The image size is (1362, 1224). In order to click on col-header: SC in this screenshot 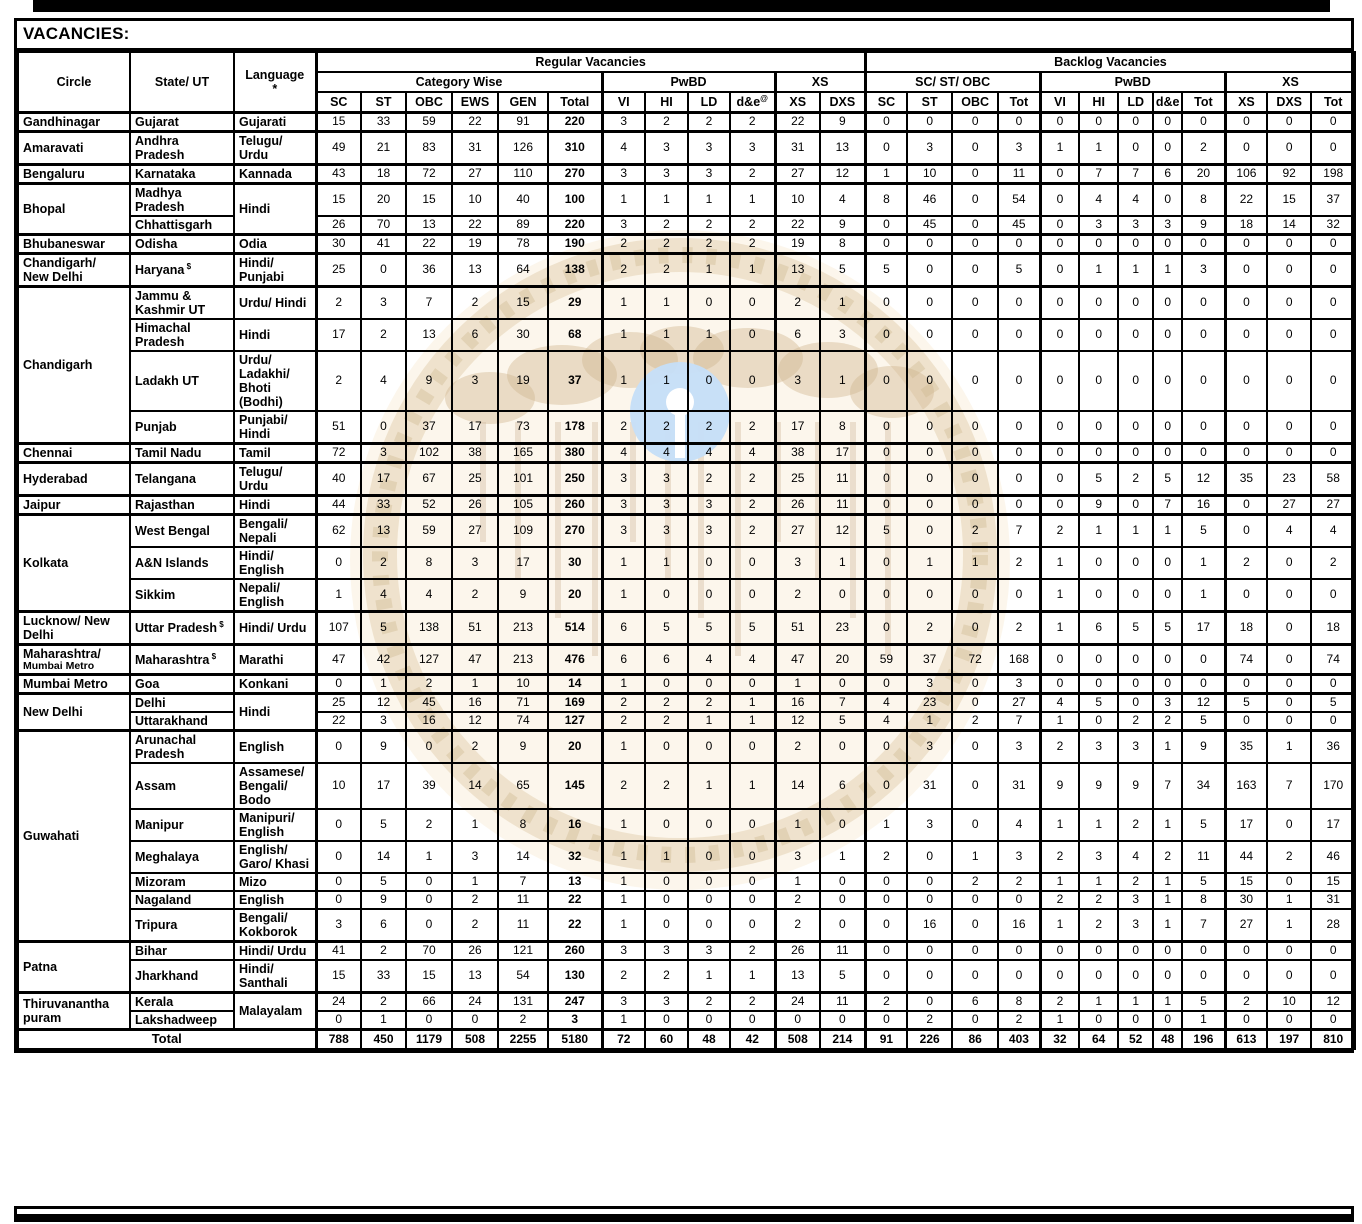, I will do `click(338, 102)`.